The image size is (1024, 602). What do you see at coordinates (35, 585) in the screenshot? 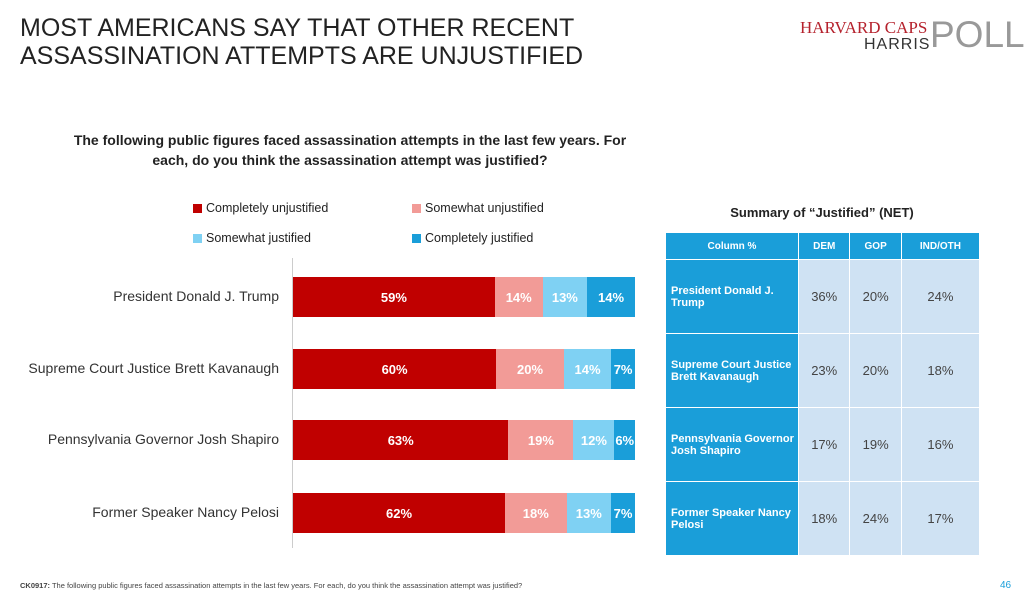
I see `footnote-code: CK0917:` at bounding box center [35, 585].